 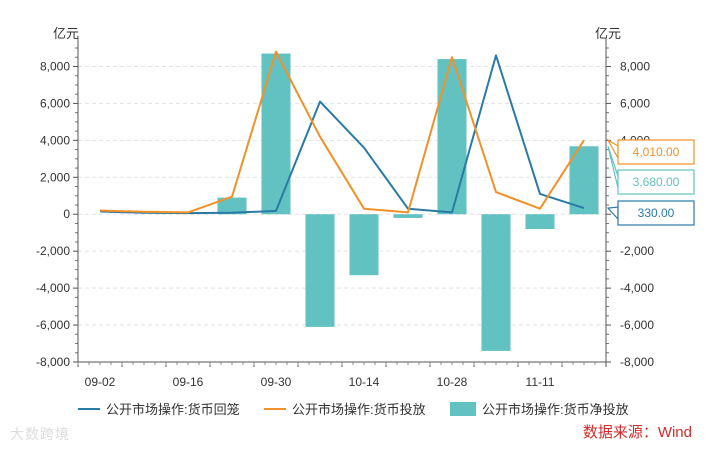 I want to click on y-left-tick-label: 0, so click(x=66, y=214).